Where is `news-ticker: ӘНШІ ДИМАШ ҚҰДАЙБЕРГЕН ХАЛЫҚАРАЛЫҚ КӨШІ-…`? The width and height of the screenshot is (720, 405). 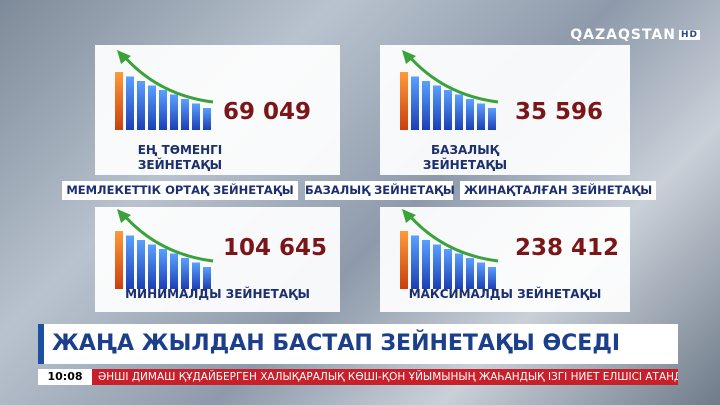
news-ticker: ӘНШІ ДИМАШ ҚҰДАЙБЕРГЕН ХАЛЫҚАРАЛЫҚ КӨШІ-… is located at coordinates (385, 377).